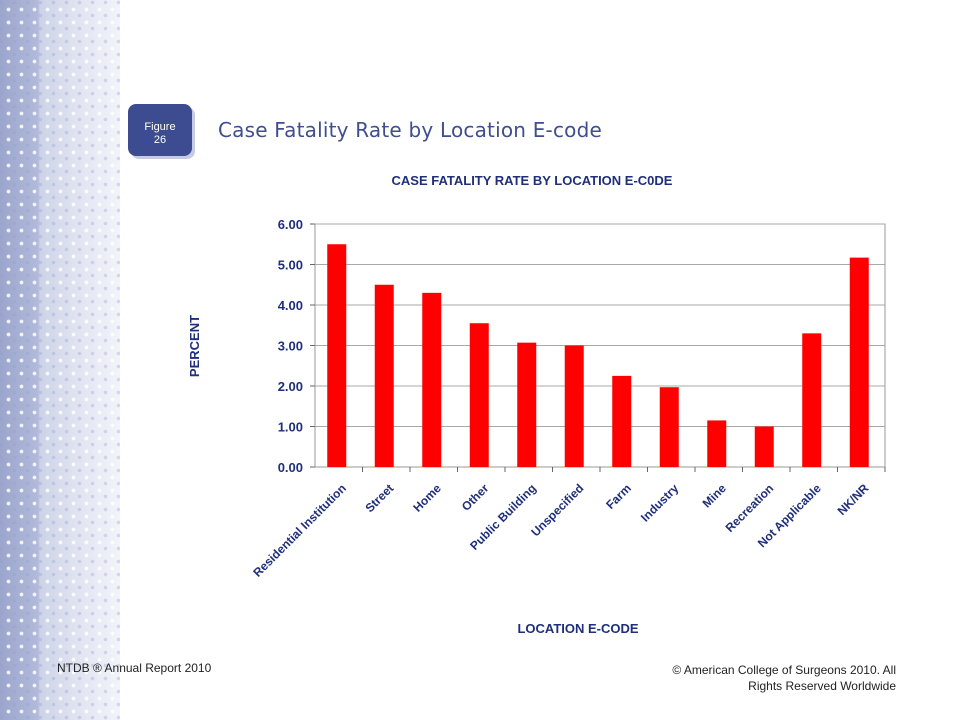 The height and width of the screenshot is (720, 960). Describe the element at coordinates (290, 265) in the screenshot. I see `y-tick-label: 5.00` at that location.